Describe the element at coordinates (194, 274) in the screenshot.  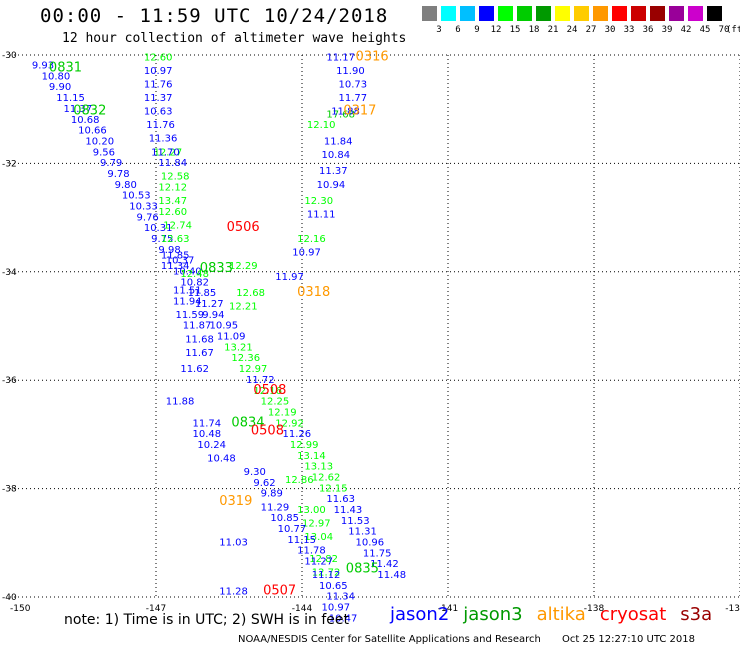
I see `wave-height-value: 12.48` at that location.